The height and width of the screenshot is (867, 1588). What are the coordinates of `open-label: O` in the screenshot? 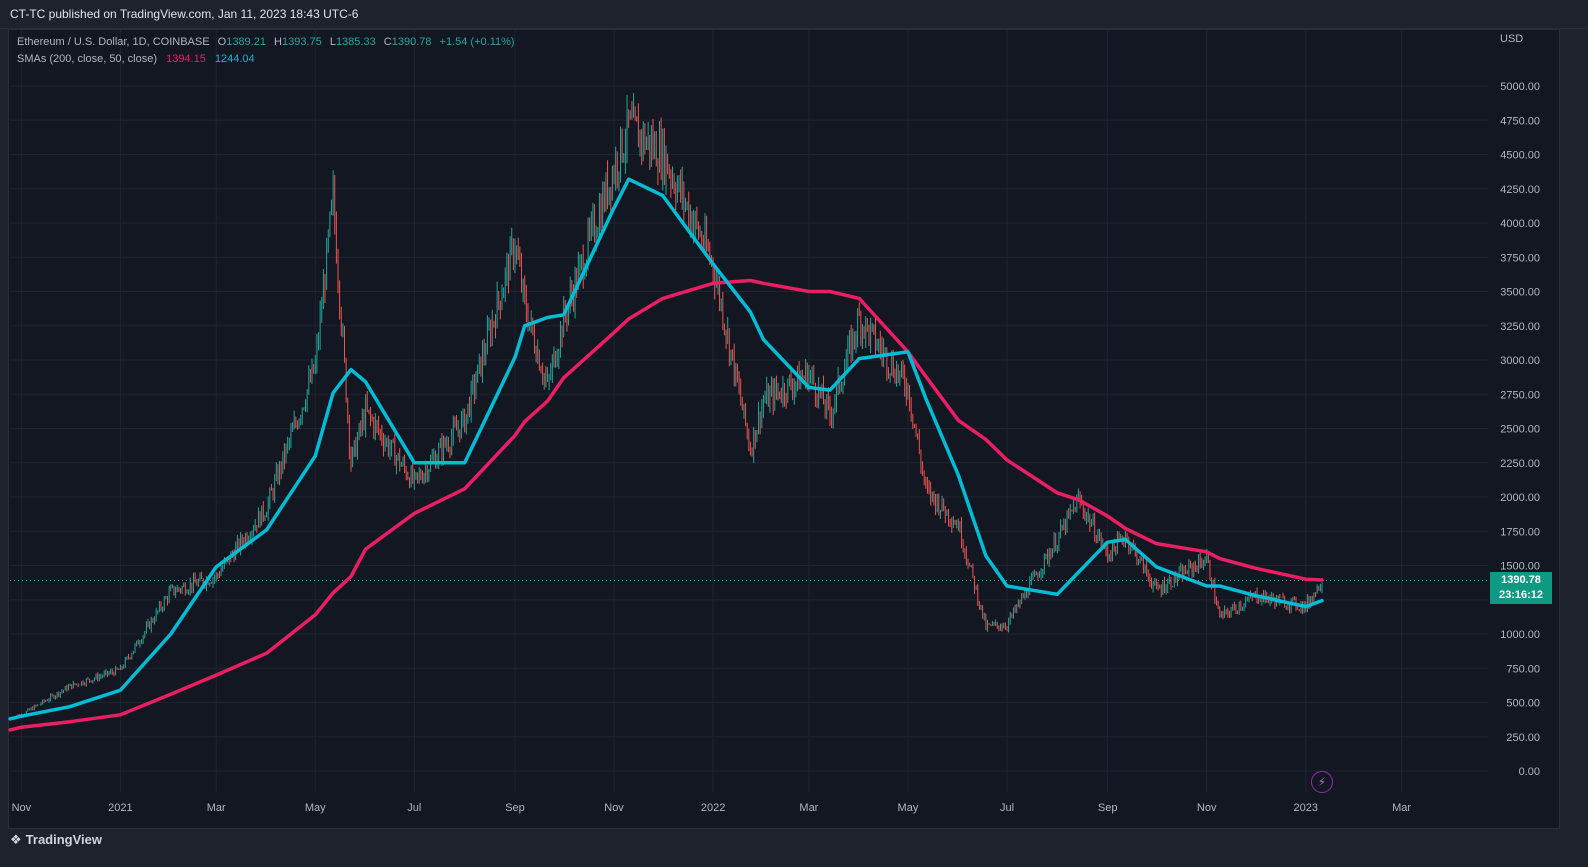 It's located at (222, 42).